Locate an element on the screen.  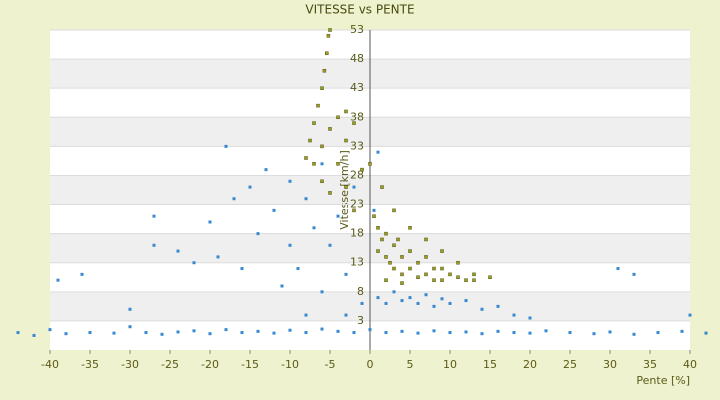
y-tick-label: 13 is located at coordinates (357, 262).